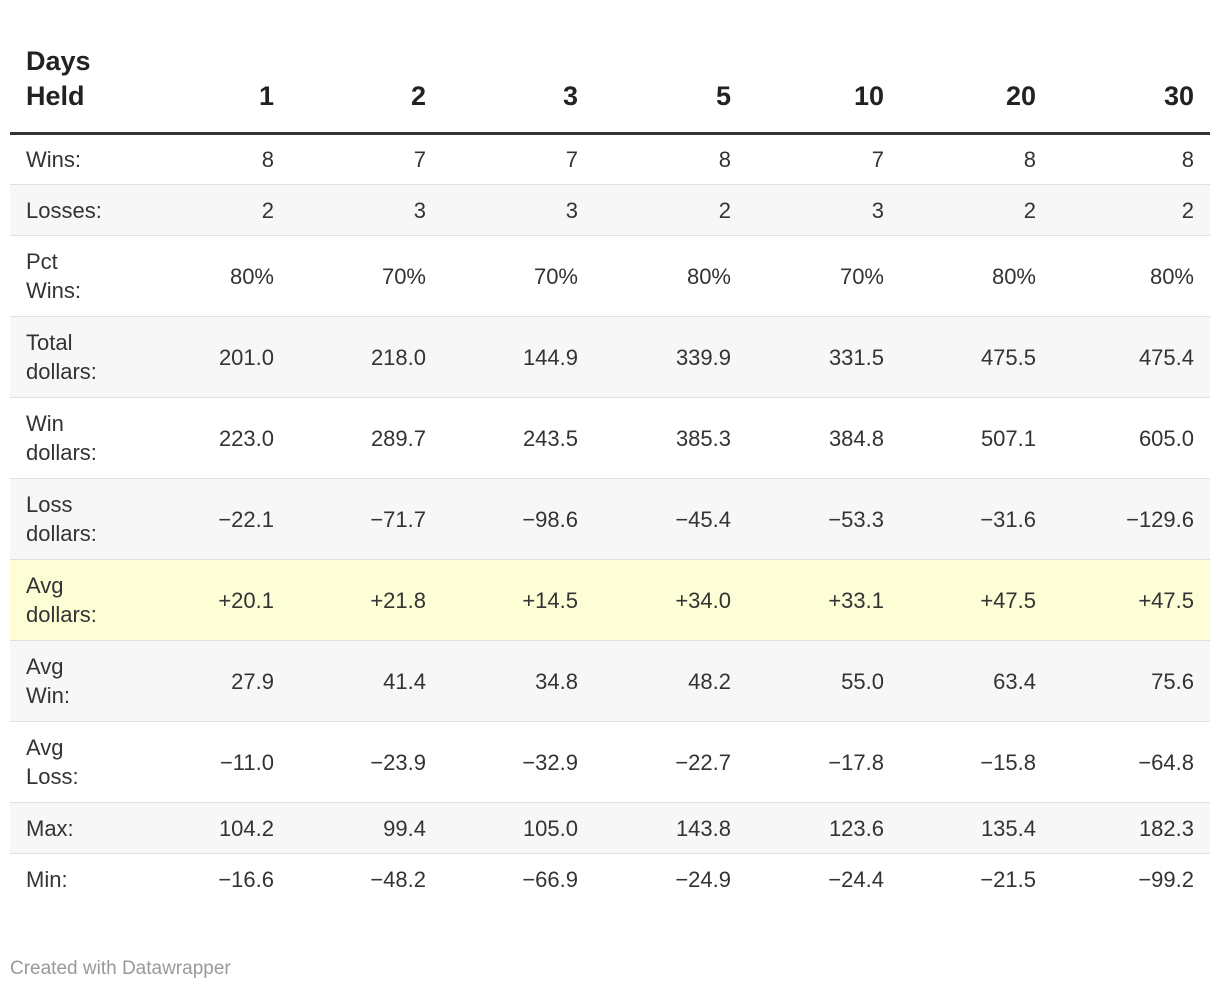 Image resolution: width=1220 pixels, height=994 pixels. I want to click on table-cell: −24.9, so click(703, 879).